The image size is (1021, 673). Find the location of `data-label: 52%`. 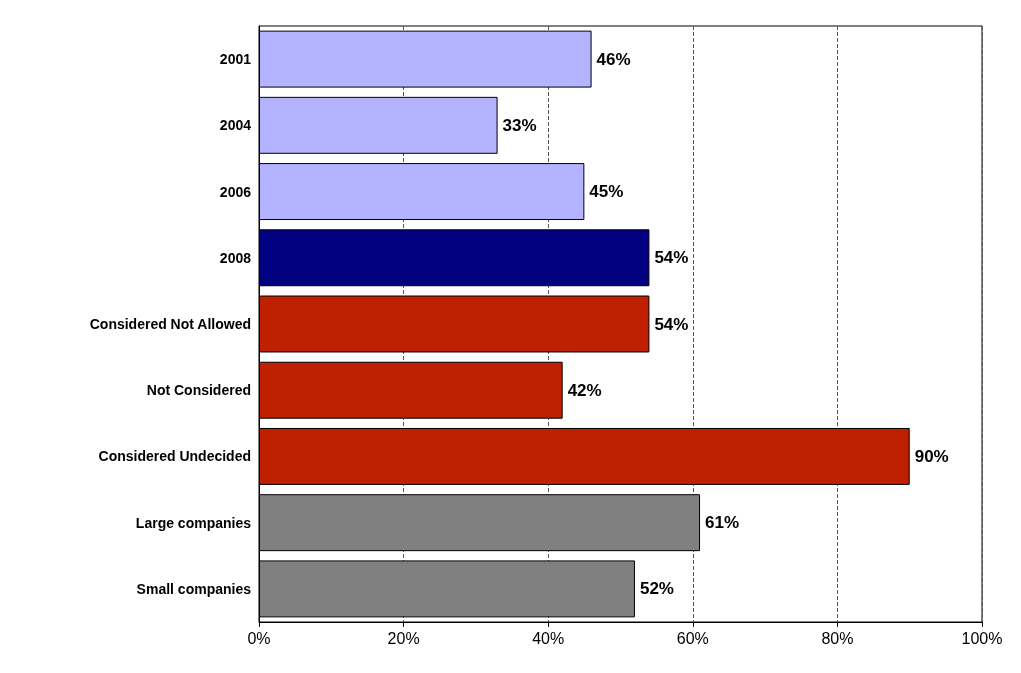

data-label: 52% is located at coordinates (656, 589).